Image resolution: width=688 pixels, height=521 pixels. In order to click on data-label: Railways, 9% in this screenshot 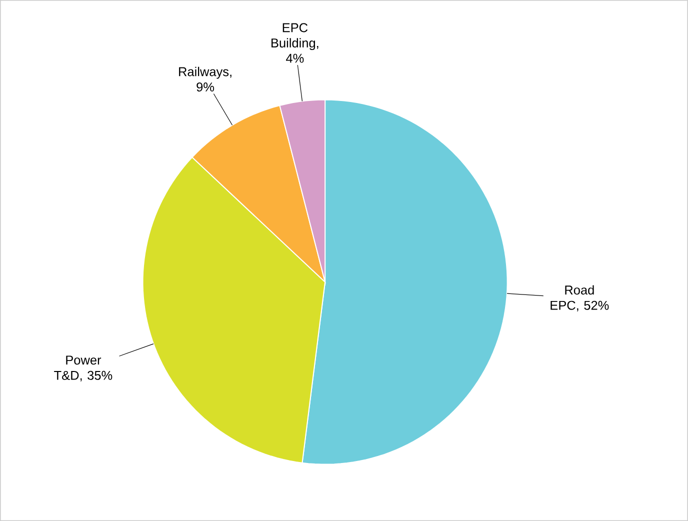, I will do `click(205, 79)`.